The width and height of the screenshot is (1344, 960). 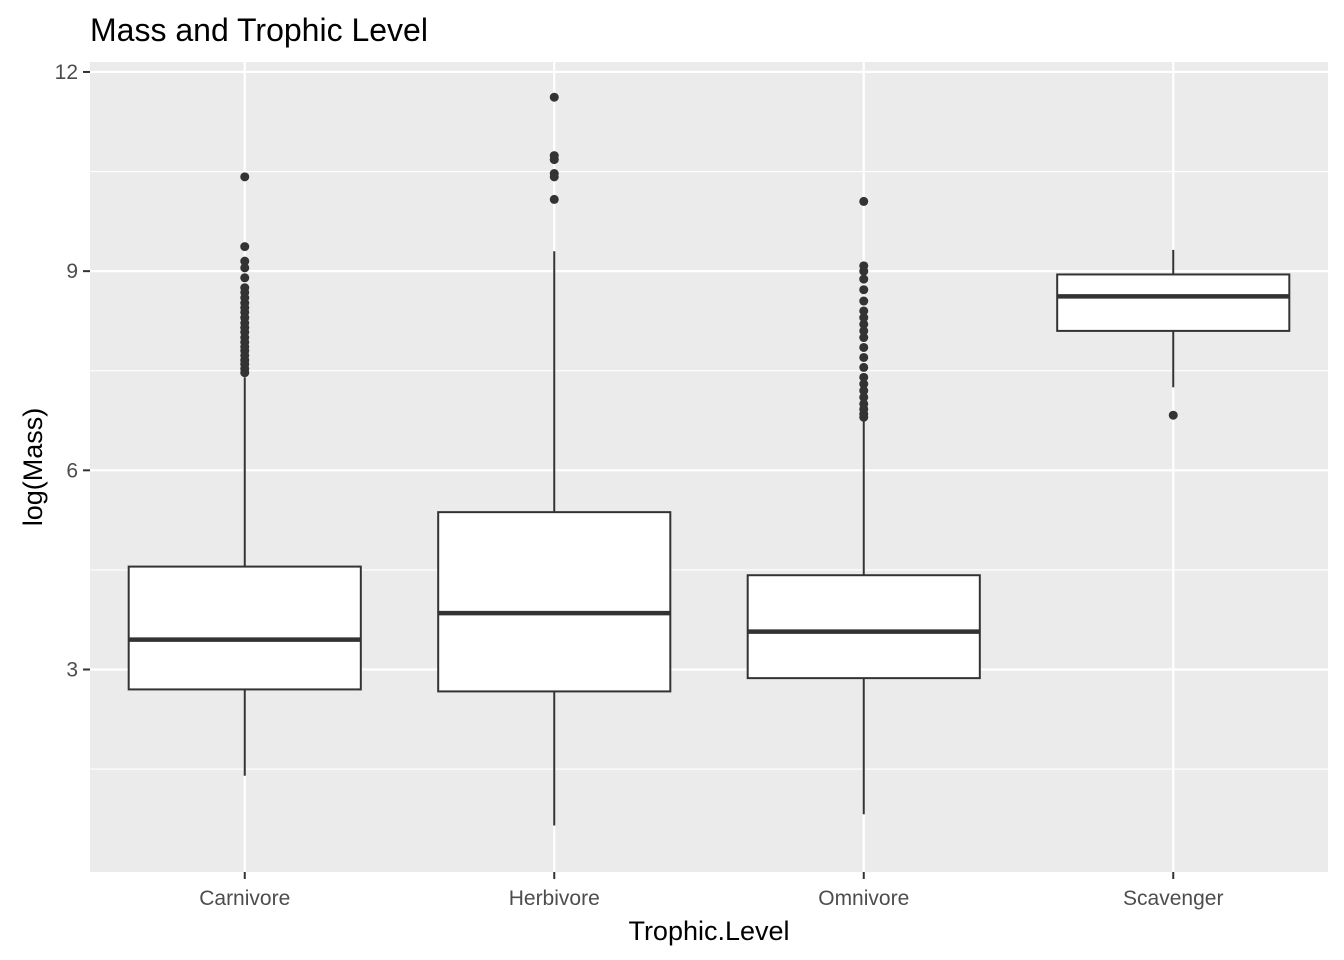 I want to click on chart-title: Mass and Trophic Level, so click(x=259, y=30).